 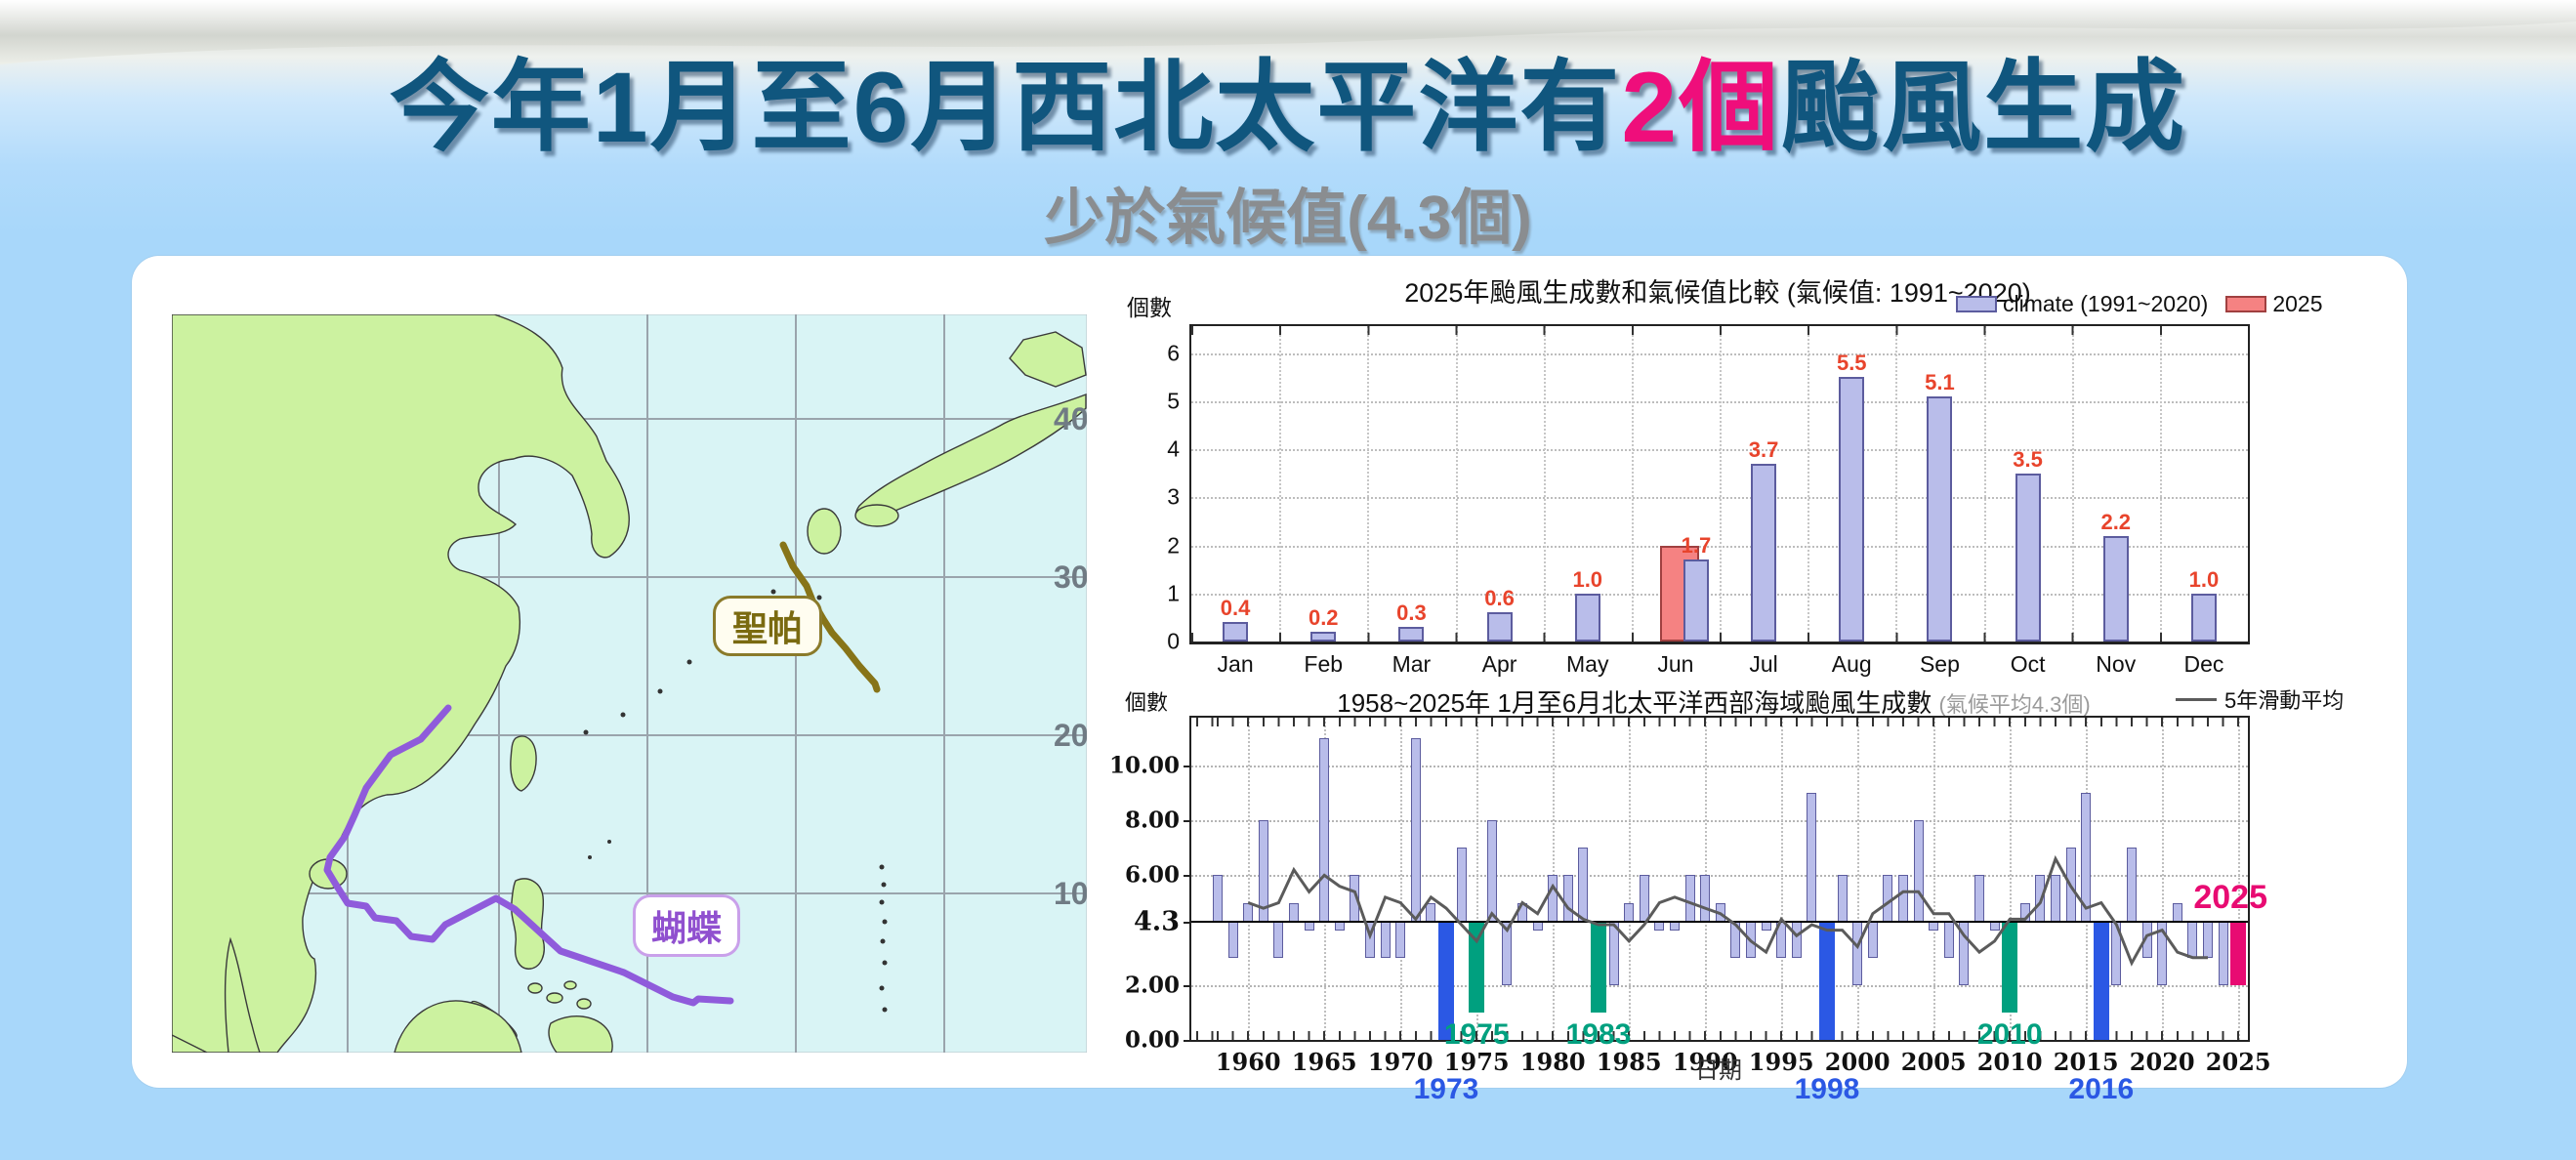 I want to click on y-tick-mark-0.00, so click(x=1187, y=1041).